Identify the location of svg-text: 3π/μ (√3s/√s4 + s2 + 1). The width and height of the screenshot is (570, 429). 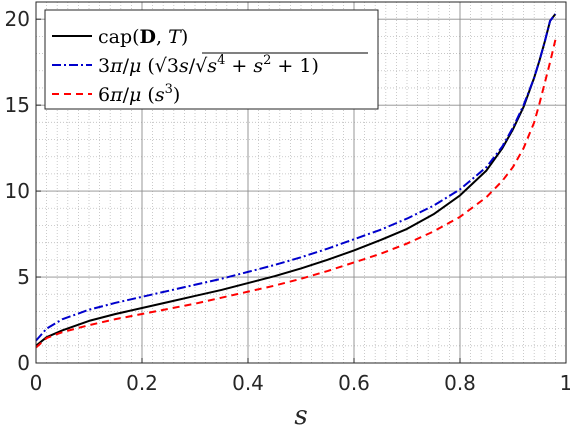
(208, 65).